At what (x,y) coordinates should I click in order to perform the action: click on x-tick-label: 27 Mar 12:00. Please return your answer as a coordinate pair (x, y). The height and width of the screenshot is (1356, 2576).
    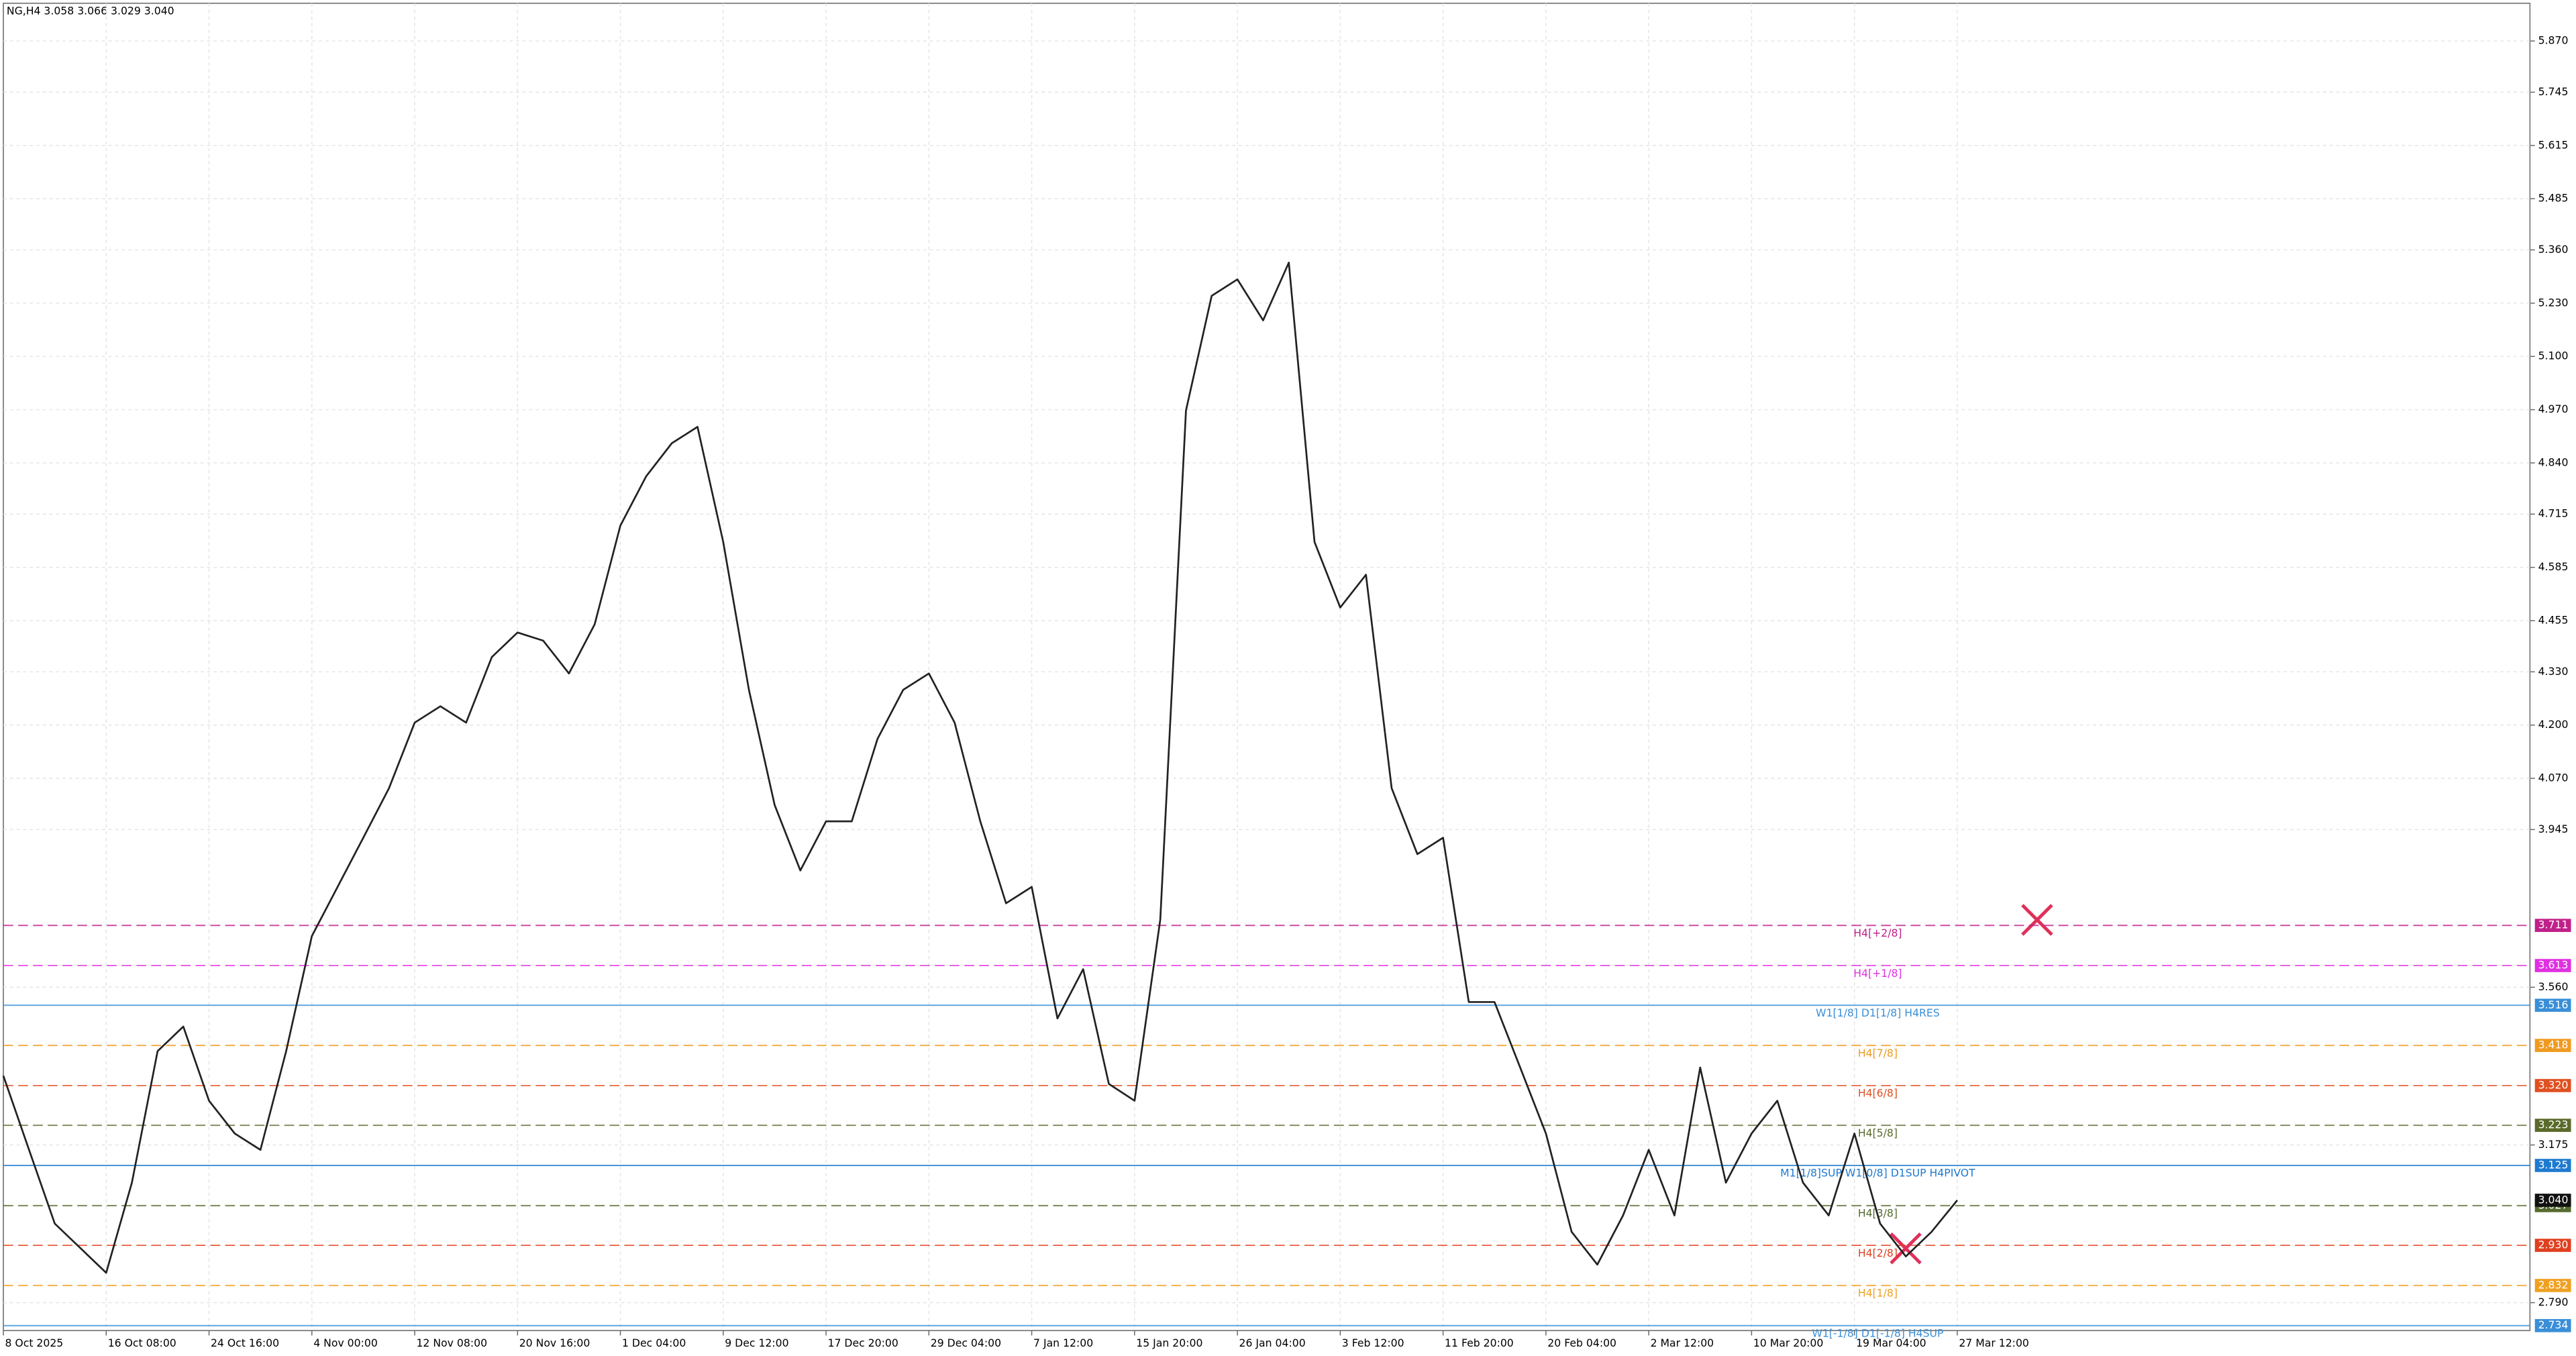
    Looking at the image, I should click on (1994, 1343).